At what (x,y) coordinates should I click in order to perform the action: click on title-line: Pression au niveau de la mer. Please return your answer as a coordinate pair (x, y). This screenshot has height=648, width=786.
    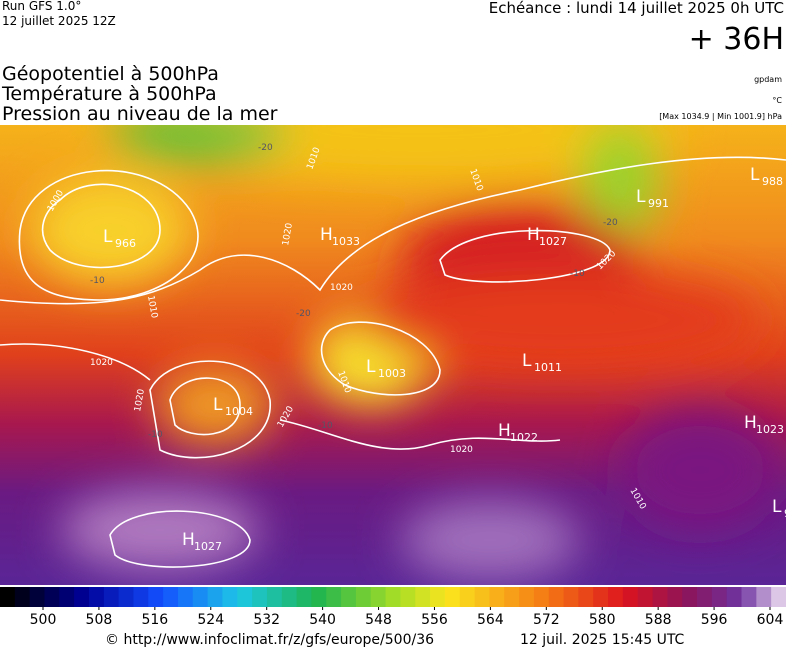
    Looking at the image, I should click on (140, 114).